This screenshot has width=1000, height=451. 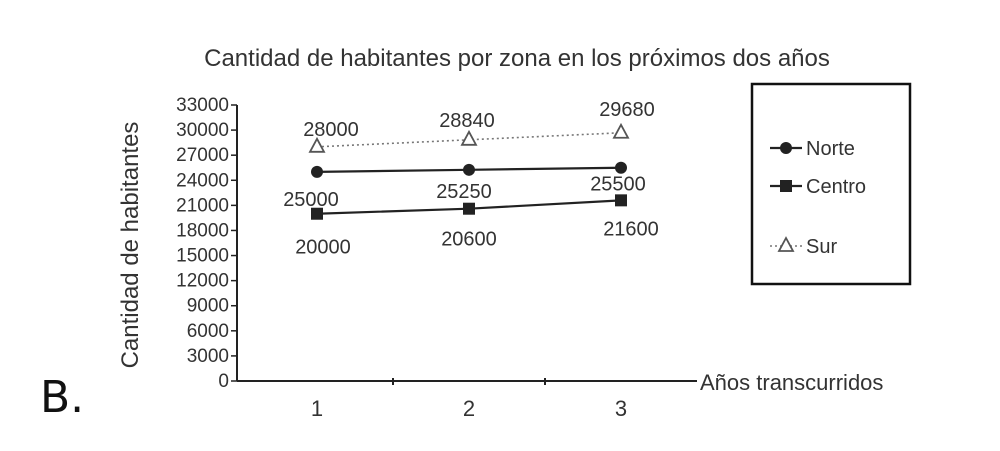 What do you see at coordinates (208, 331) in the screenshot?
I see `y-tick-label: 6000` at bounding box center [208, 331].